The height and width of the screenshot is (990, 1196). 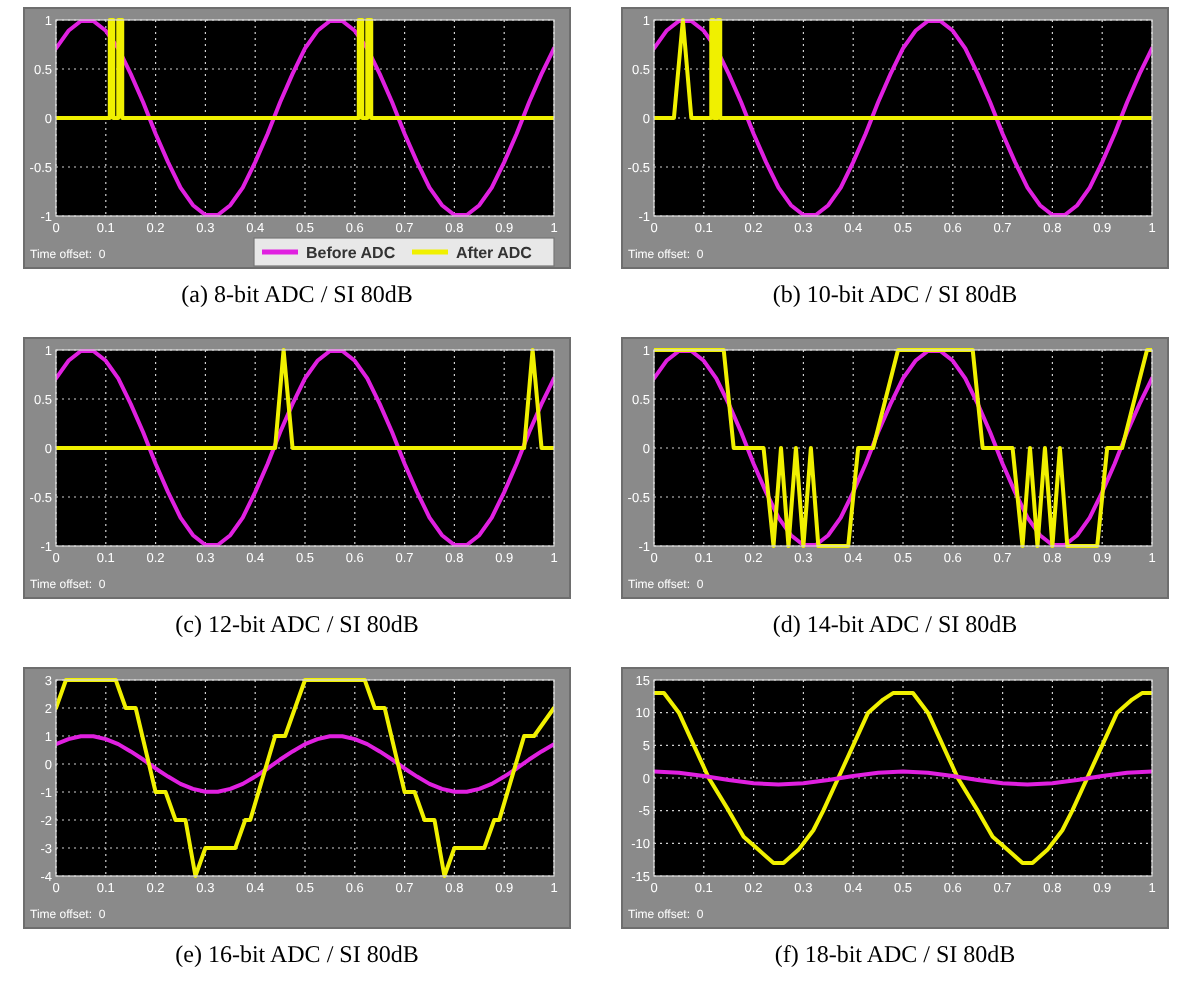 I want to click on text: (d) 14-bit ADC / SI 80dB, so click(x=895, y=624).